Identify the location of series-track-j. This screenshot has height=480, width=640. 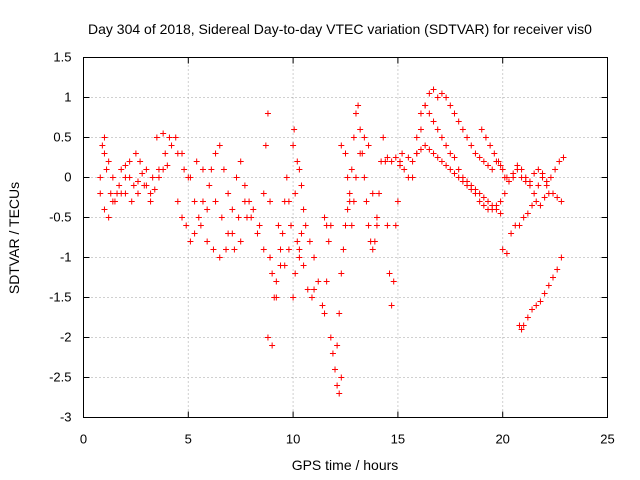
(444, 177).